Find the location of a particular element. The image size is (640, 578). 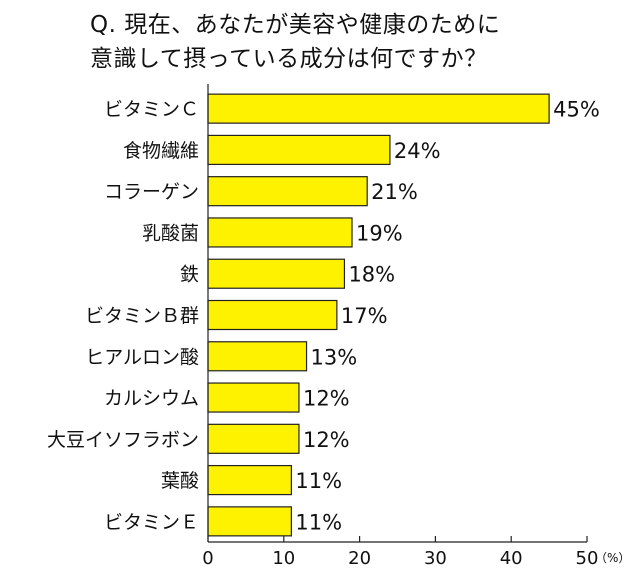

x-tick-label-5: 50 is located at coordinates (587, 558).